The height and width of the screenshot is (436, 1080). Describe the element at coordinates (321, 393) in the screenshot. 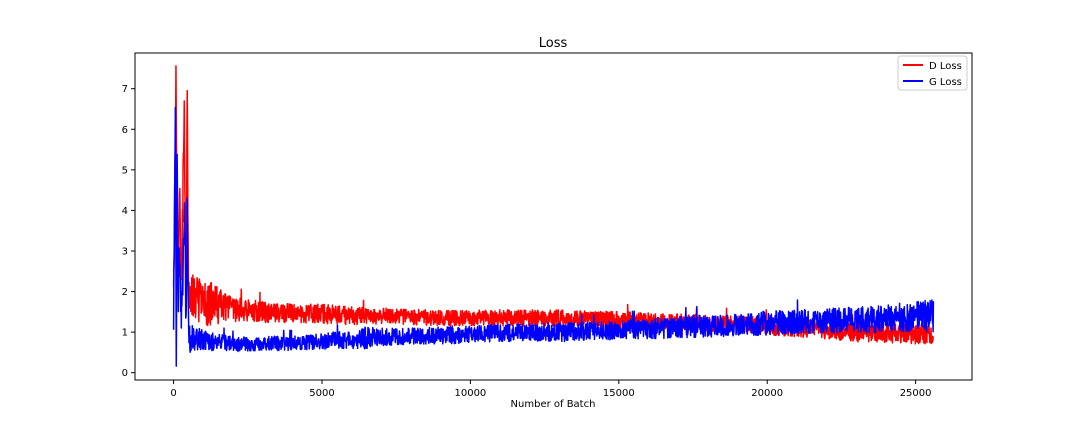

I see `x-tick-label: 5000` at that location.